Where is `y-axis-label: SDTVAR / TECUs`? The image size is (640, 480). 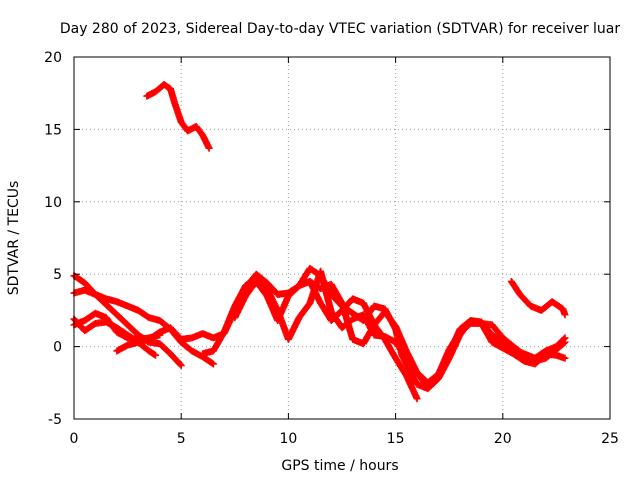 y-axis-label: SDTVAR / TECUs is located at coordinates (14, 238).